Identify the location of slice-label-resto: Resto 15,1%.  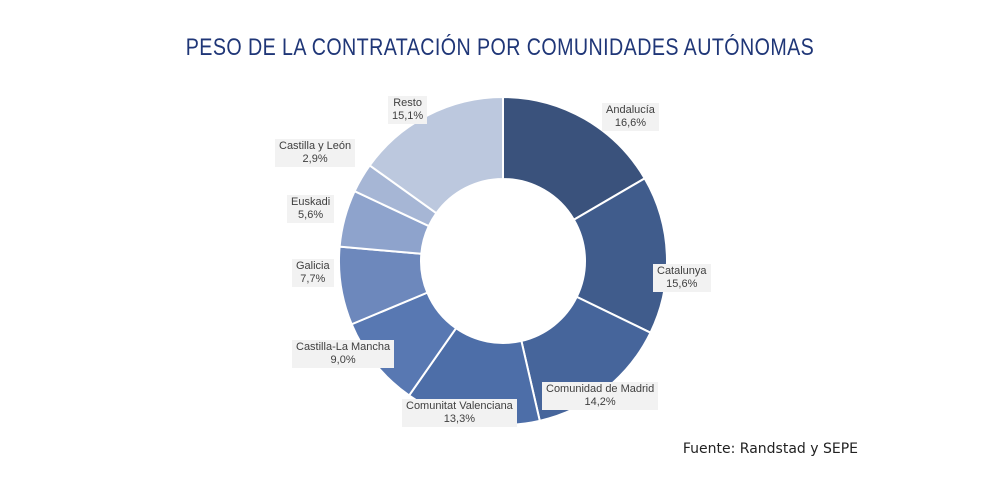
(408, 110).